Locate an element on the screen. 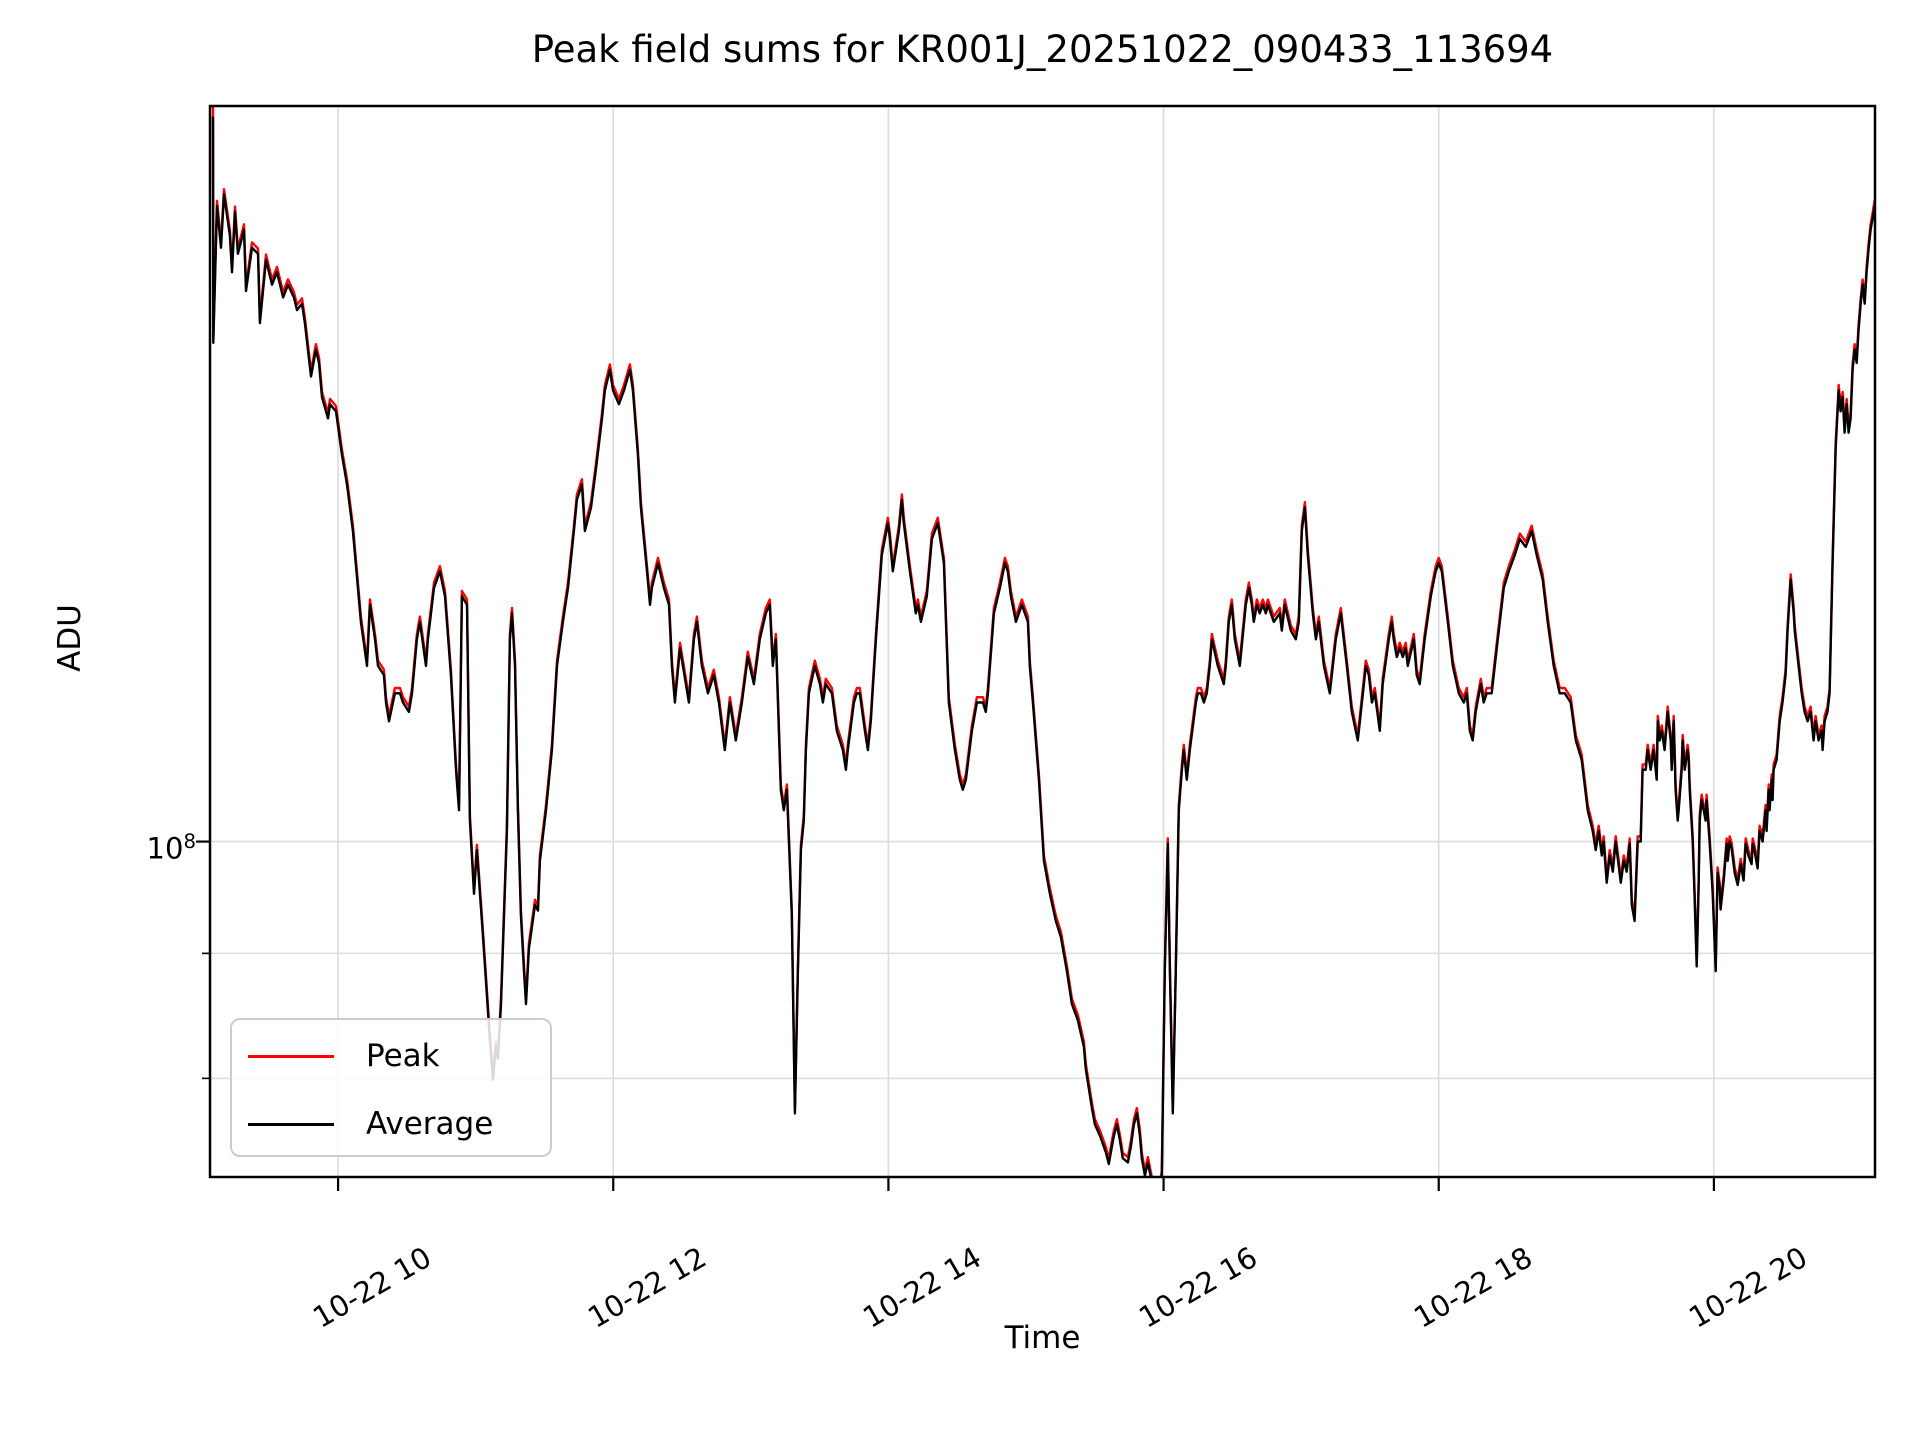 The height and width of the screenshot is (1440, 1920). legend-label-average: Average is located at coordinates (430, 1124).